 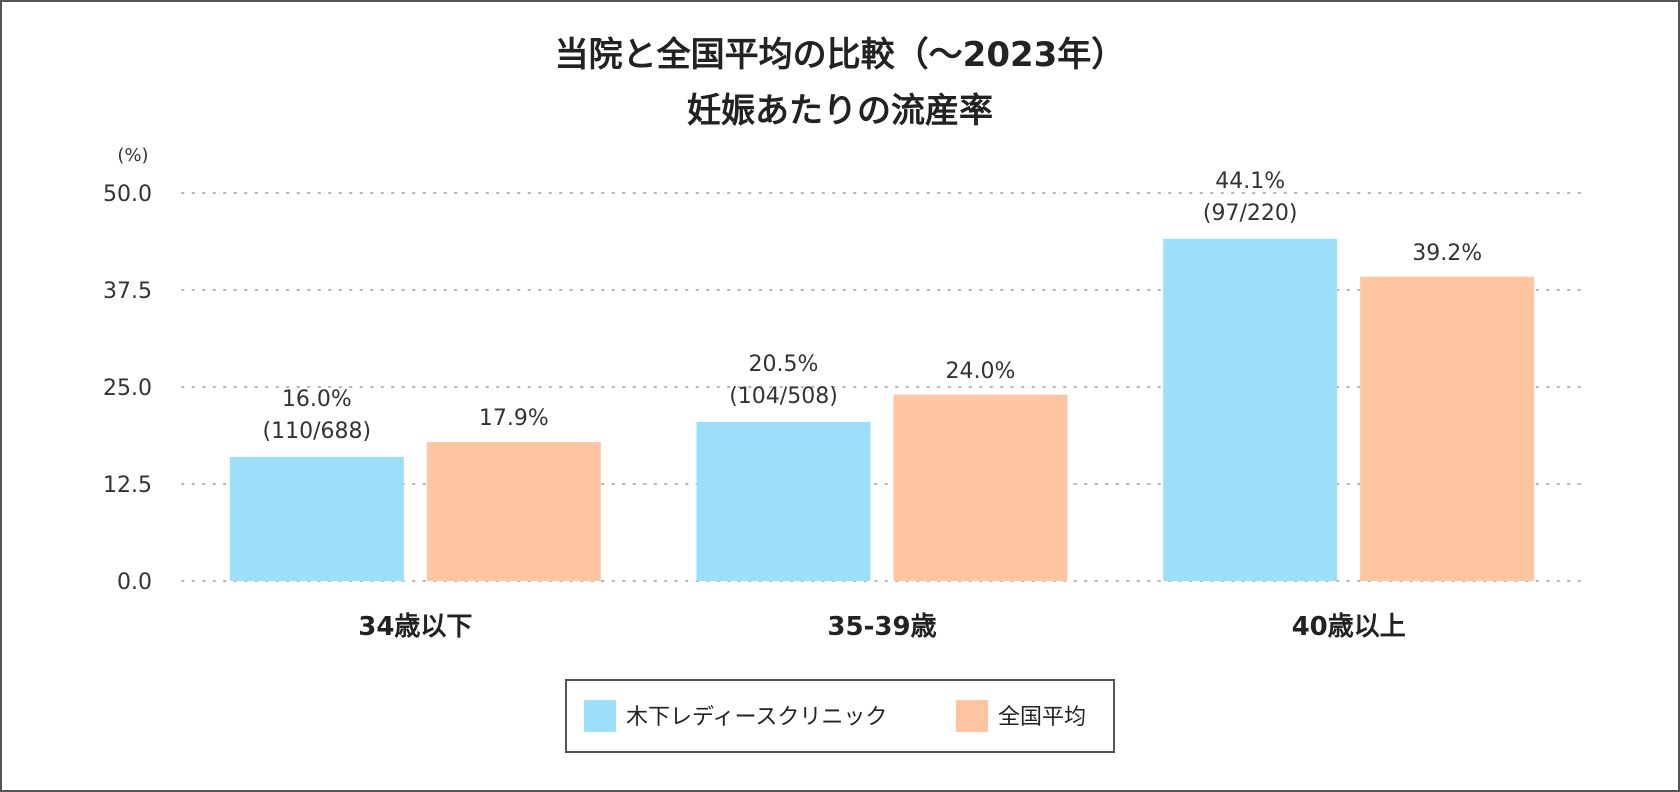 I want to click on y-axis-unit: (%), so click(x=132, y=155).